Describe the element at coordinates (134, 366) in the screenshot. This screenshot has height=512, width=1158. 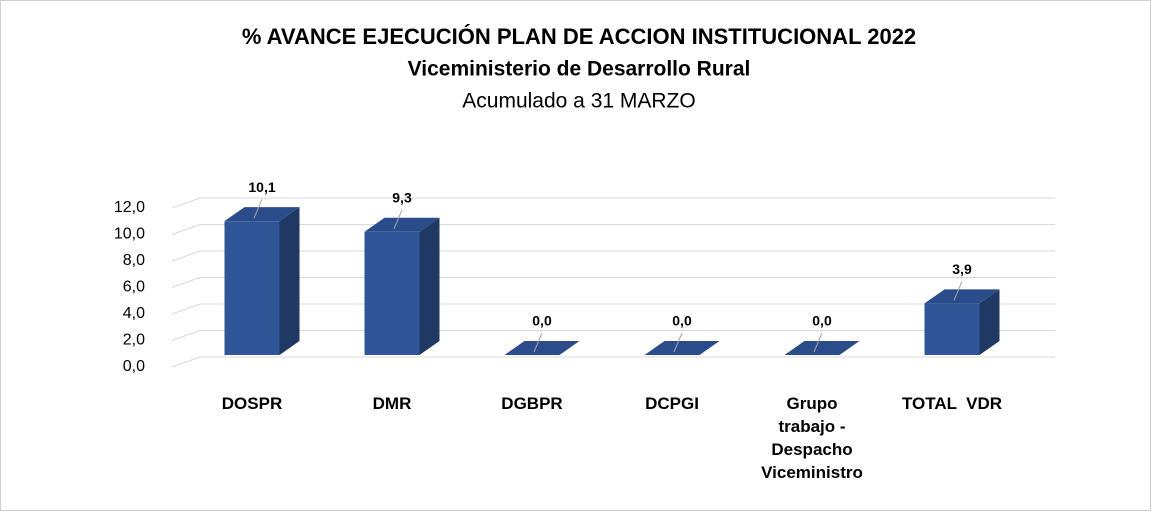
I see `y-tick-label: 0,0` at that location.